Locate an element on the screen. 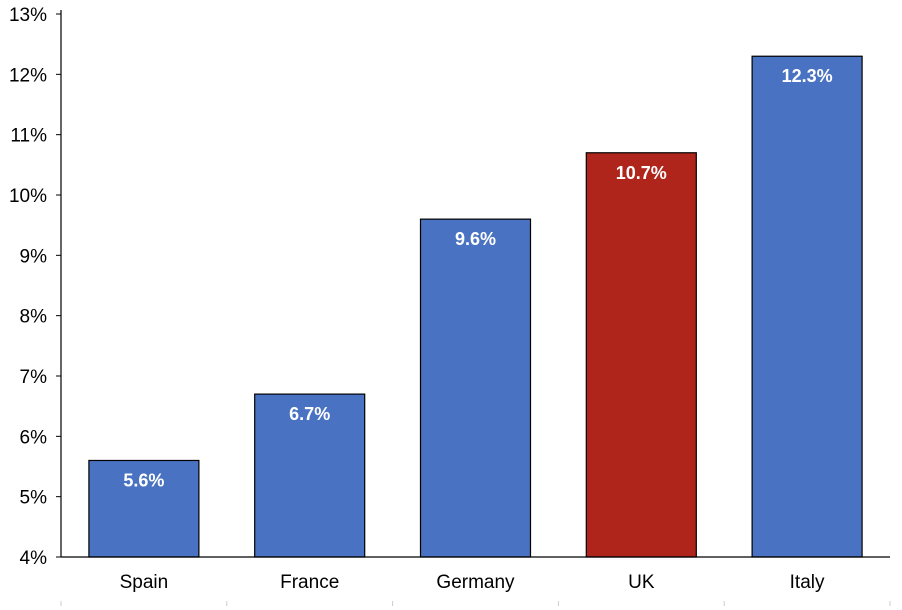 This screenshot has width=902, height=610. x-axis: Spain France Germany UK Italy is located at coordinates (475, 581).